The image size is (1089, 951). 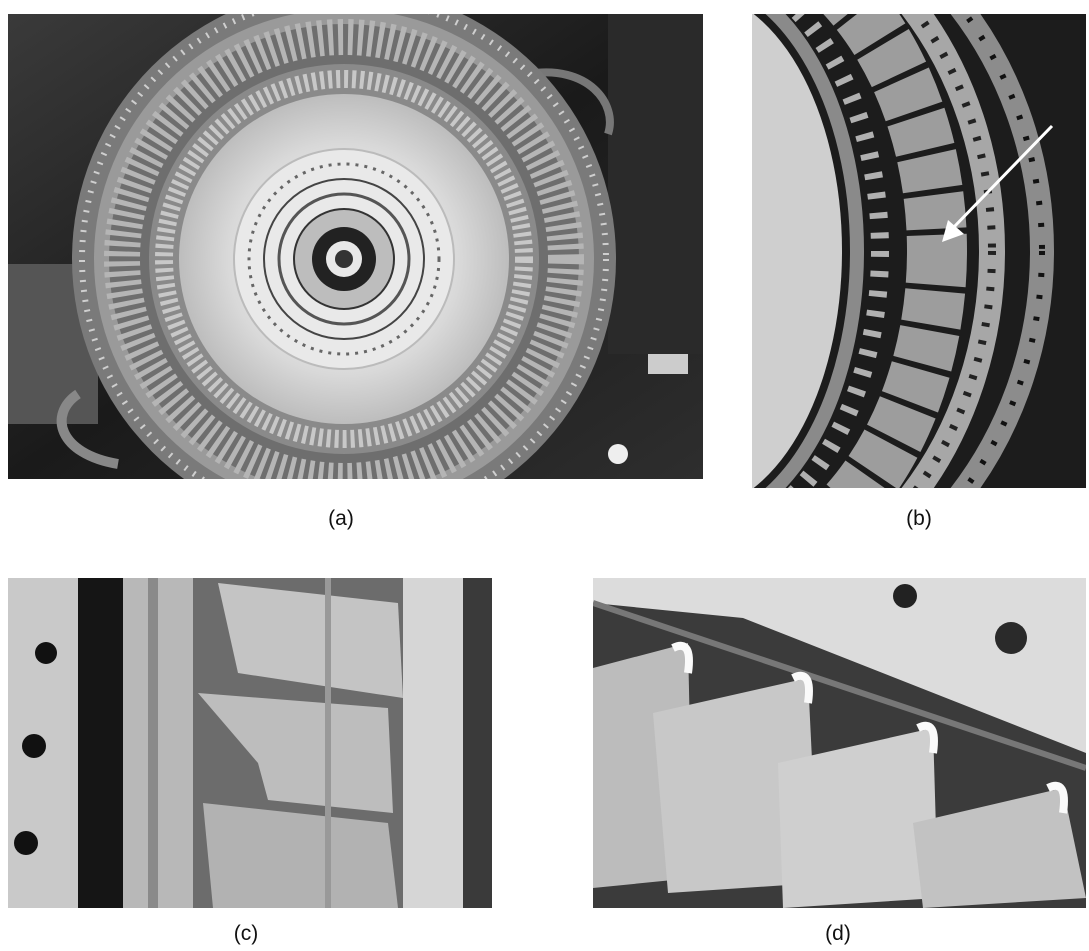 What do you see at coordinates (919, 518) in the screenshot?
I see `panel-b-caption: (b)` at bounding box center [919, 518].